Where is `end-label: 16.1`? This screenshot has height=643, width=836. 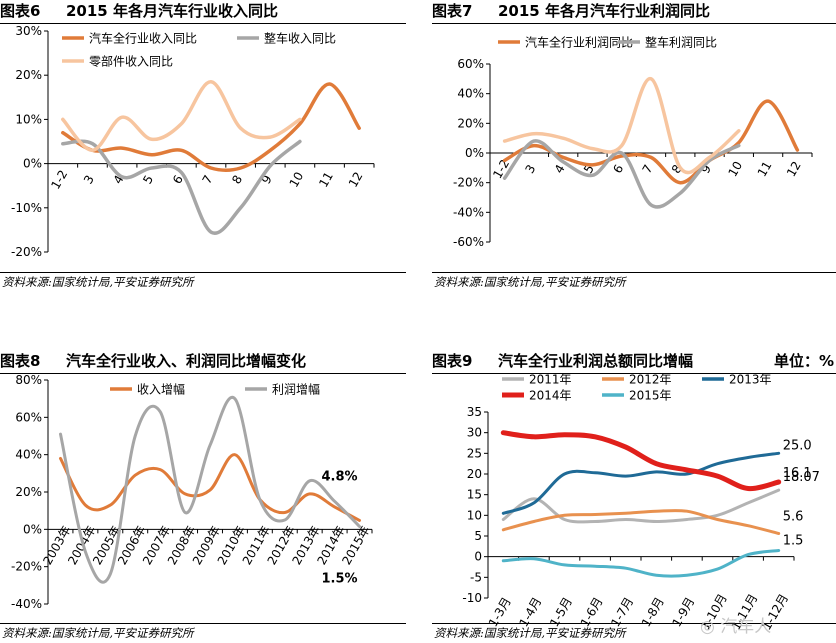
end-label: 16.1 is located at coordinates (797, 473).